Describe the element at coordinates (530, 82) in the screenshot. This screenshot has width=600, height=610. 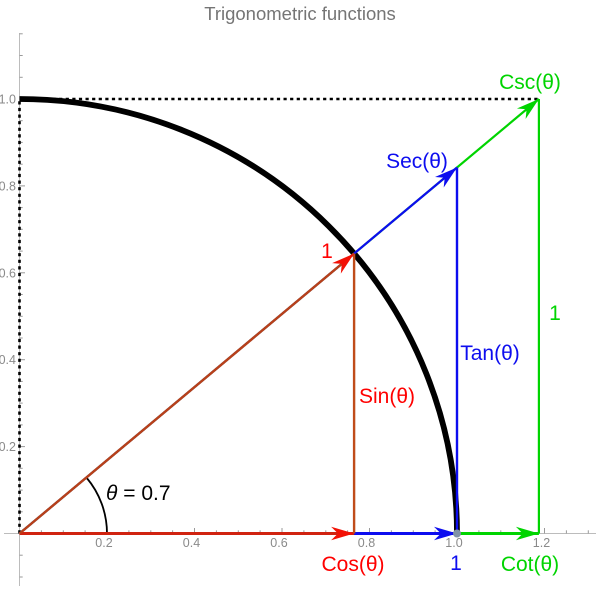
I see `csc-label: Csc(θ)` at that location.